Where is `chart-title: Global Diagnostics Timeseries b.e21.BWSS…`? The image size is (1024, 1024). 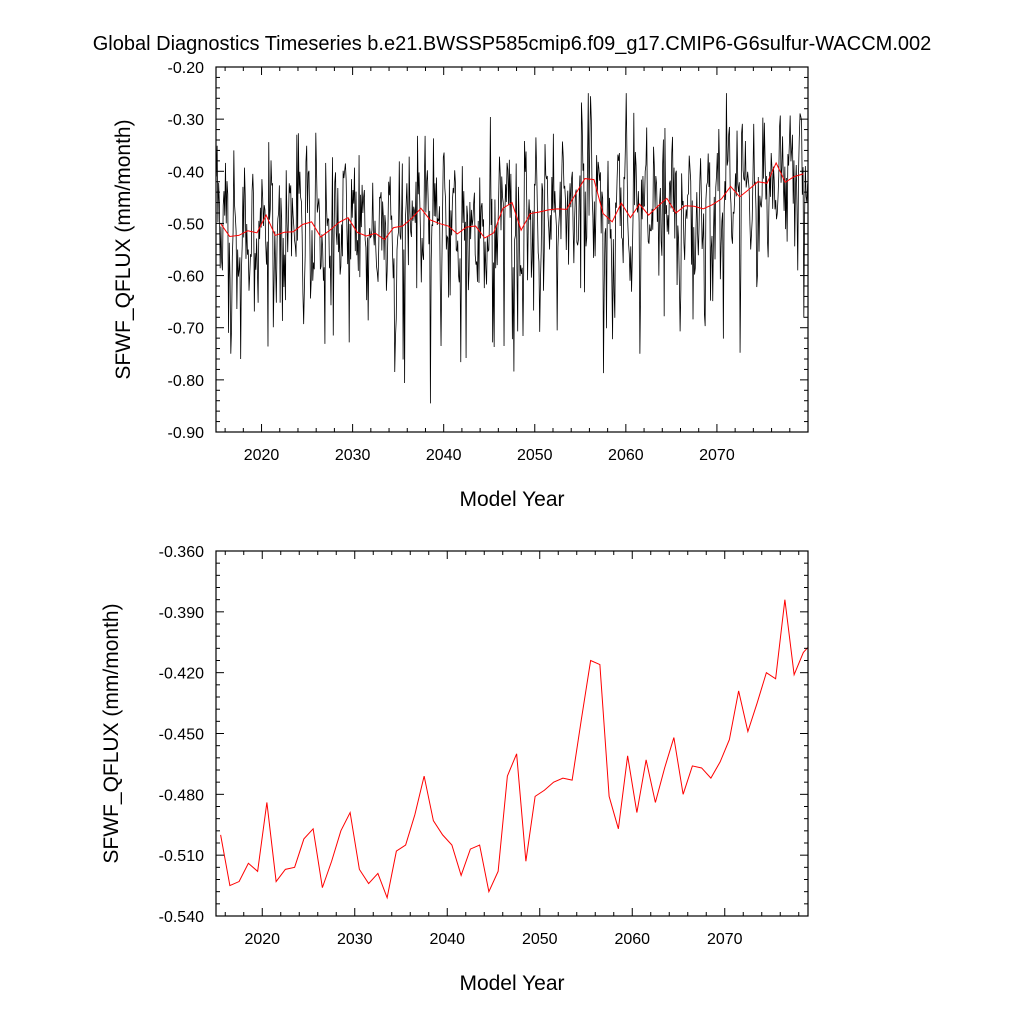
chart-title: Global Diagnostics Timeseries b.e21.BWSS… is located at coordinates (512, 44).